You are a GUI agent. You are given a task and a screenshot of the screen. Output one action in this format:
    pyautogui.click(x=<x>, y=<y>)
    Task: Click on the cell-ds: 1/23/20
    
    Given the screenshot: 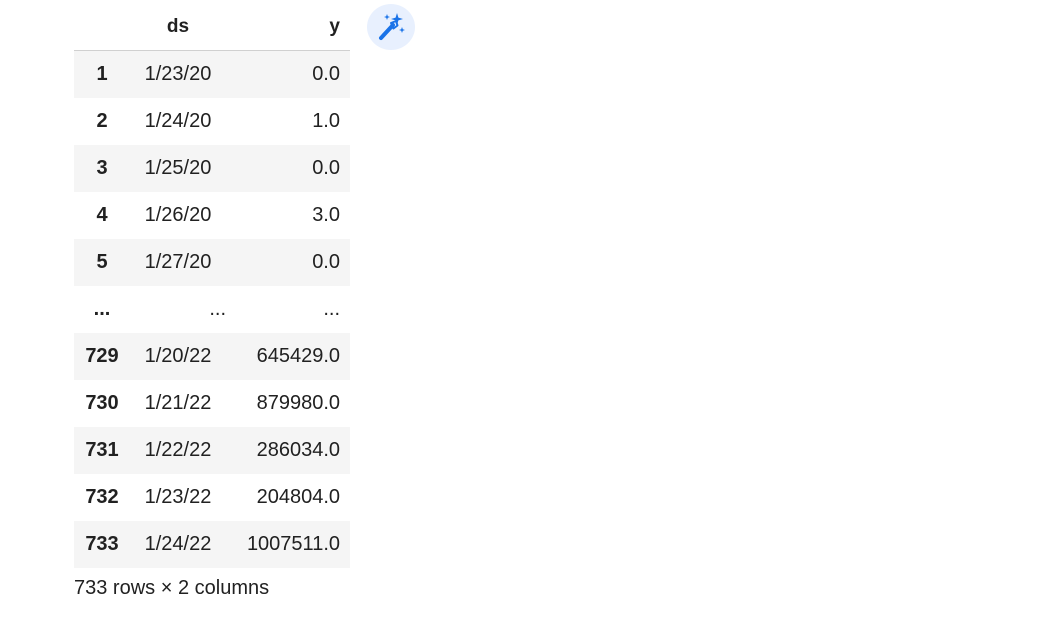 What is the action you would take?
    pyautogui.click(x=178, y=74)
    